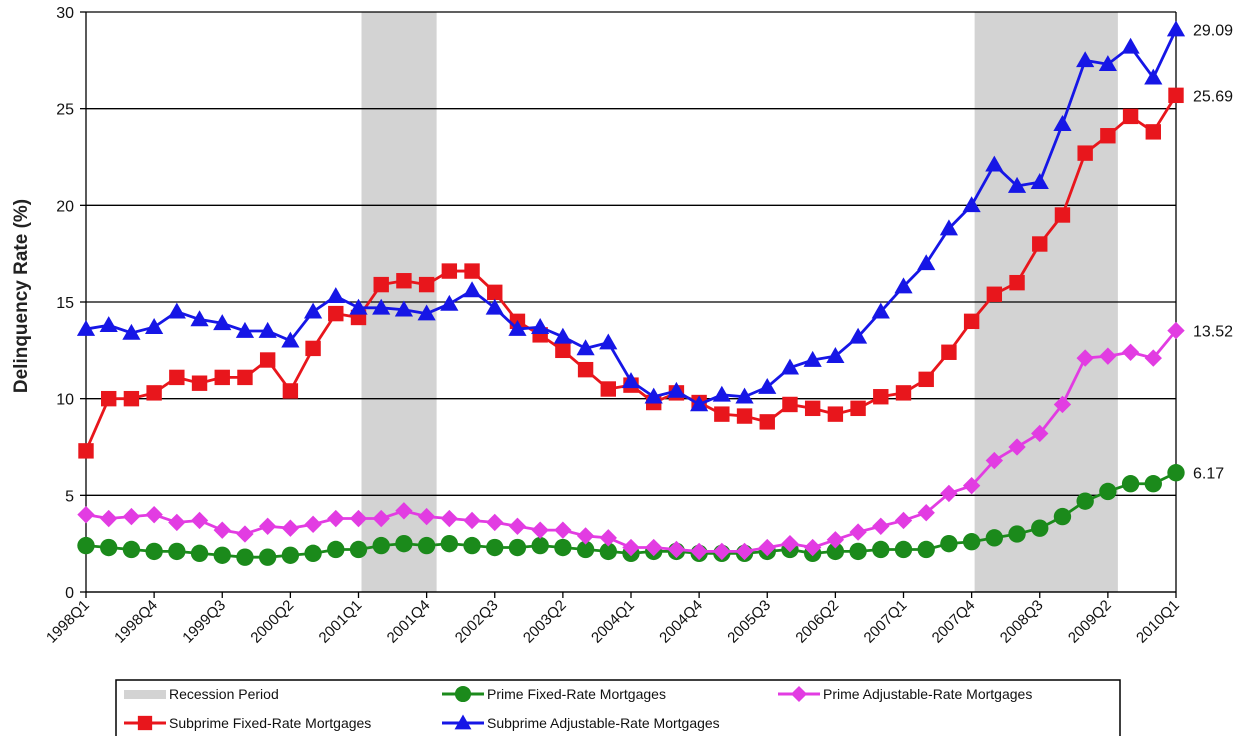 The image size is (1256, 741). What do you see at coordinates (136, 622) in the screenshot?
I see `x-tick-label: 1998Q4` at bounding box center [136, 622].